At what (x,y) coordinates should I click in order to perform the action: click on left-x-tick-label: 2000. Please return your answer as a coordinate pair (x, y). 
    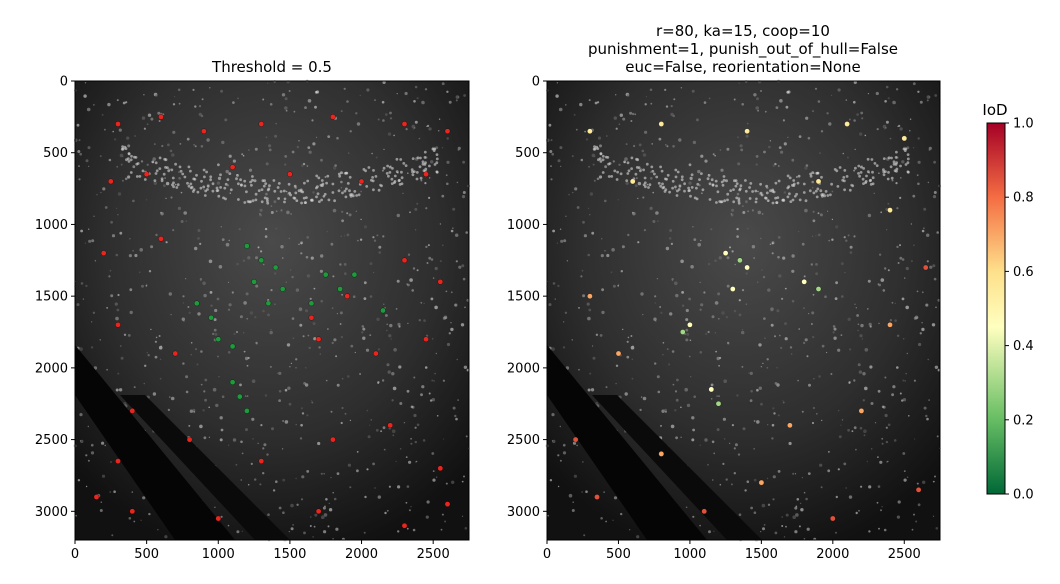
    Looking at the image, I should click on (361, 554).